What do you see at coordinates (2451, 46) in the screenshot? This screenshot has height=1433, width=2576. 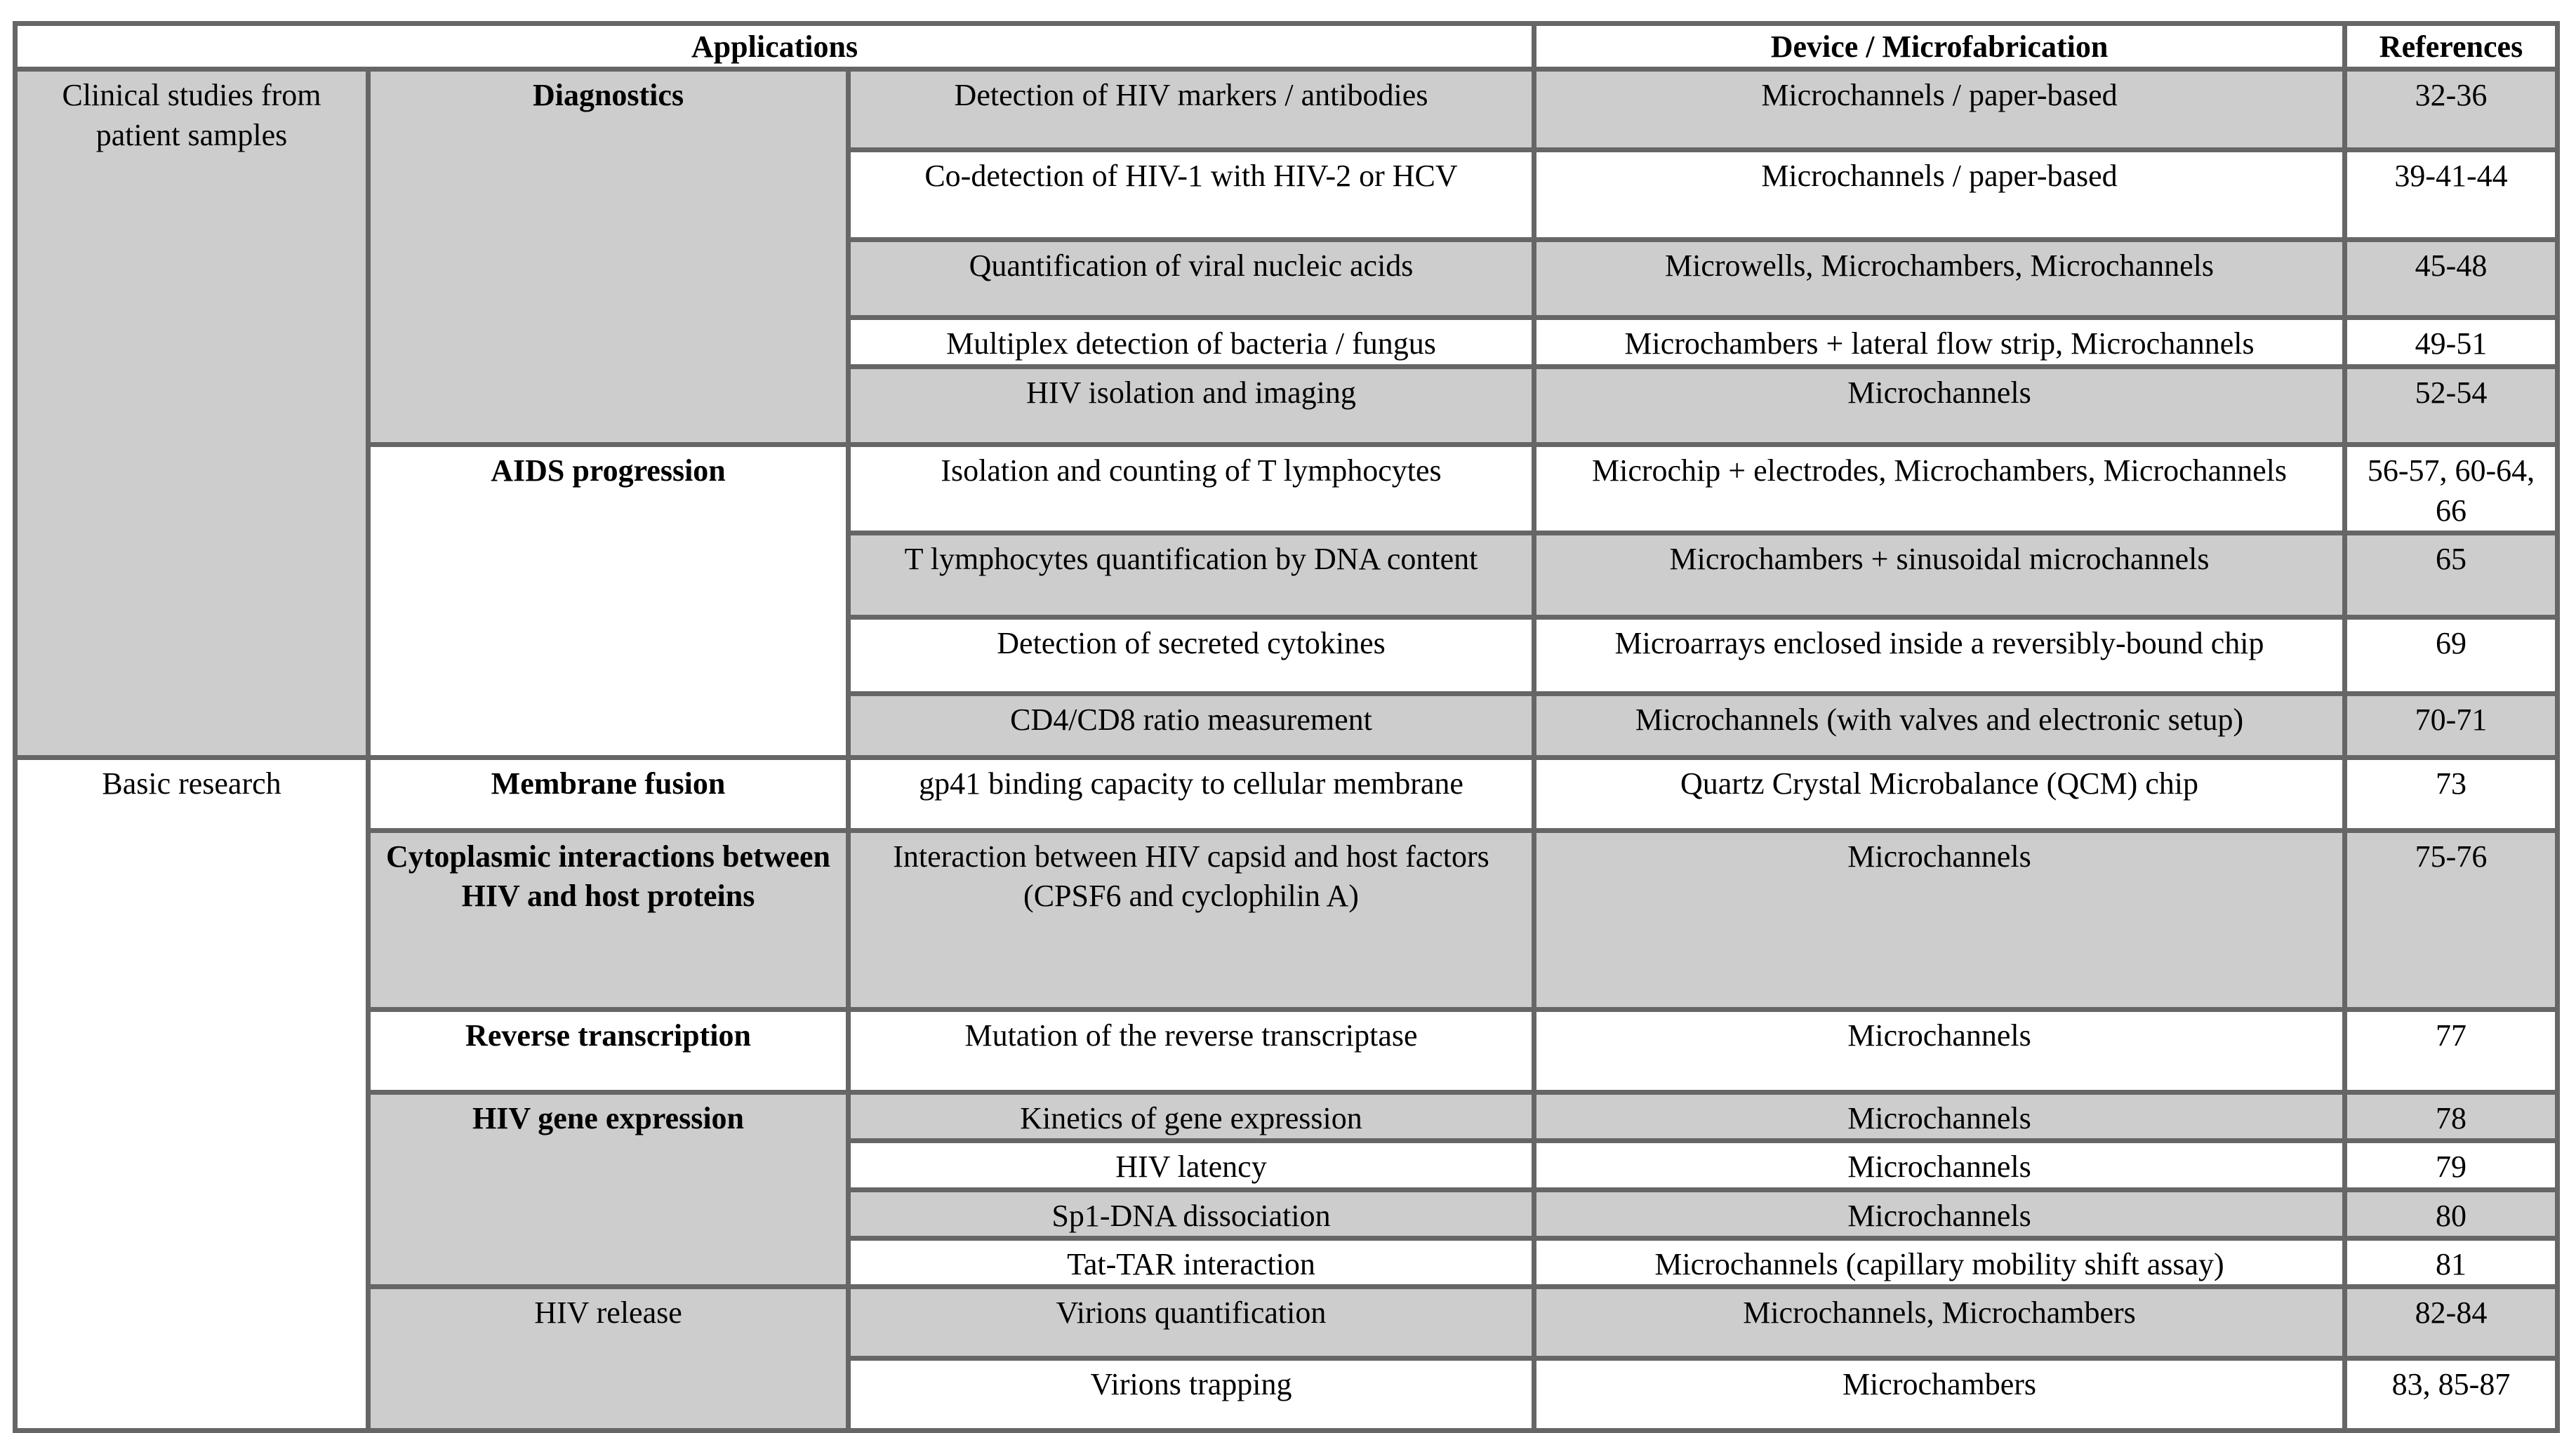 I see `header-references: References` at bounding box center [2451, 46].